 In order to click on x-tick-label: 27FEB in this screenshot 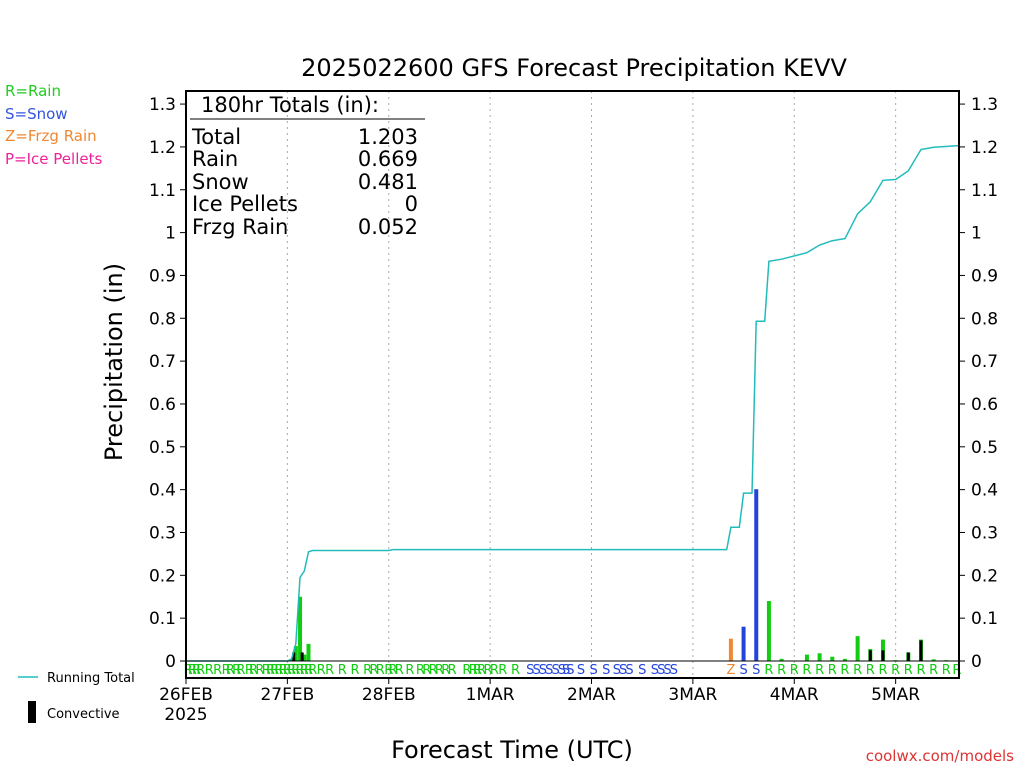, I will do `click(287, 695)`.